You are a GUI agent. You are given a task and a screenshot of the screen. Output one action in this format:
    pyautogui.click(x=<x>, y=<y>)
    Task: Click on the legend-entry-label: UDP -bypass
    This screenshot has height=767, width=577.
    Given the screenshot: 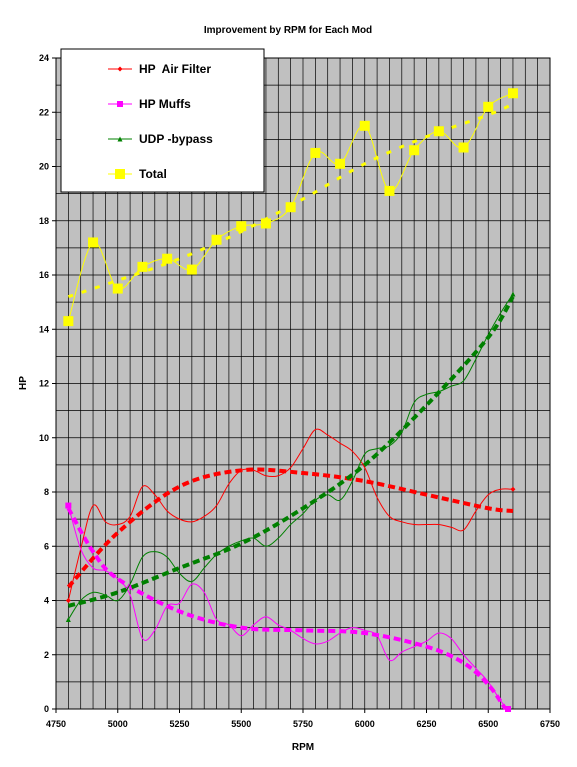 What is the action you would take?
    pyautogui.click(x=176, y=139)
    